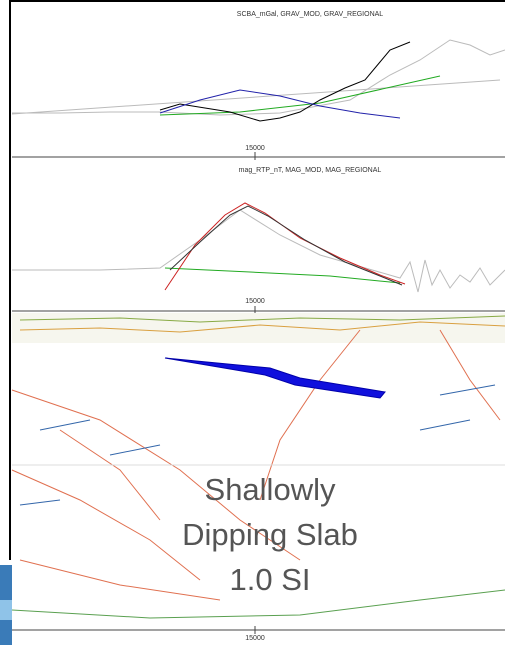 This screenshot has width=505, height=645. Describe the element at coordinates (270, 579) in the screenshot. I see `annotation: 1.0 SI` at that location.